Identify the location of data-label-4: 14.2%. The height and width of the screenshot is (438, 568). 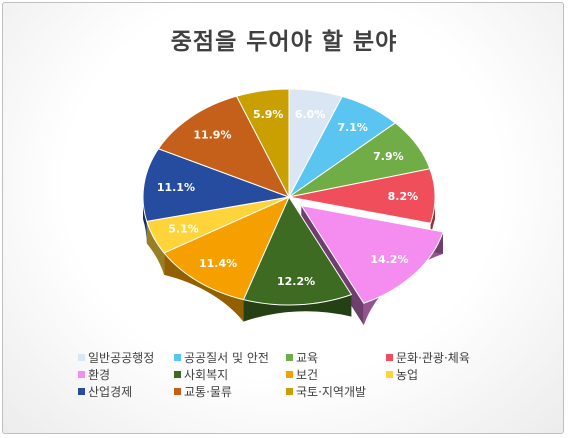
(389, 259).